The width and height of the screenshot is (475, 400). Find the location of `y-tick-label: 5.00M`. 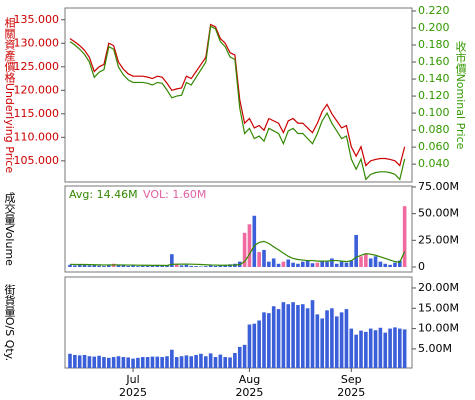

y-tick-label: 5.00M is located at coordinates (435, 348).